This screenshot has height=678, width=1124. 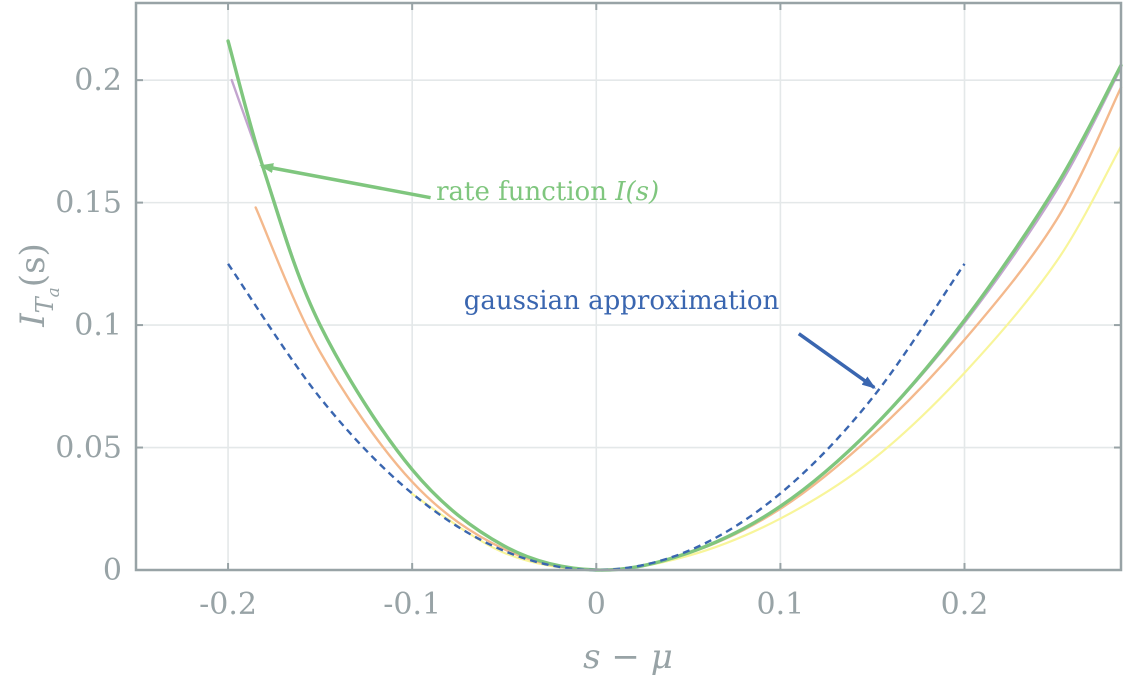 I want to click on x-tick-label-1: -0.1, so click(x=412, y=604).